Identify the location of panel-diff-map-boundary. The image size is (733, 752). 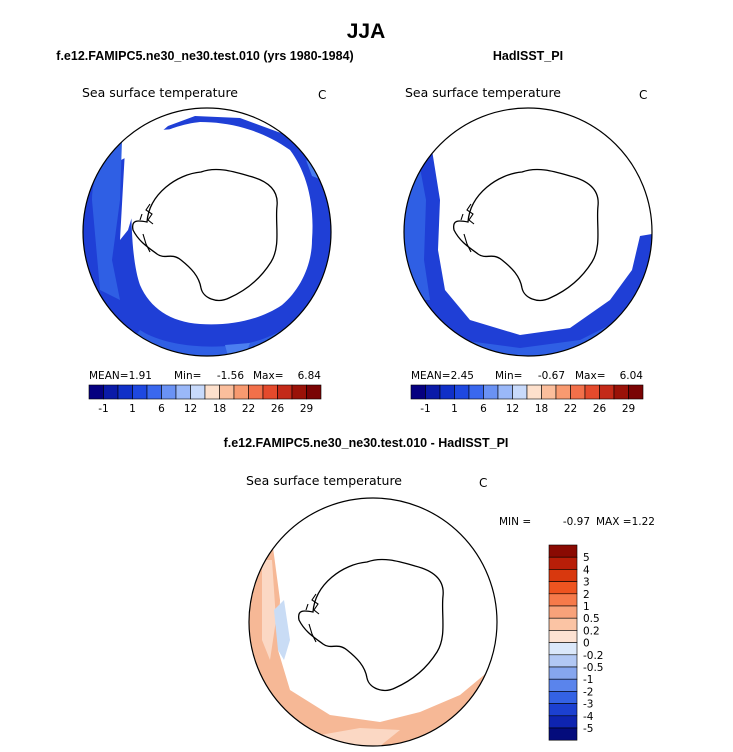
(373, 622).